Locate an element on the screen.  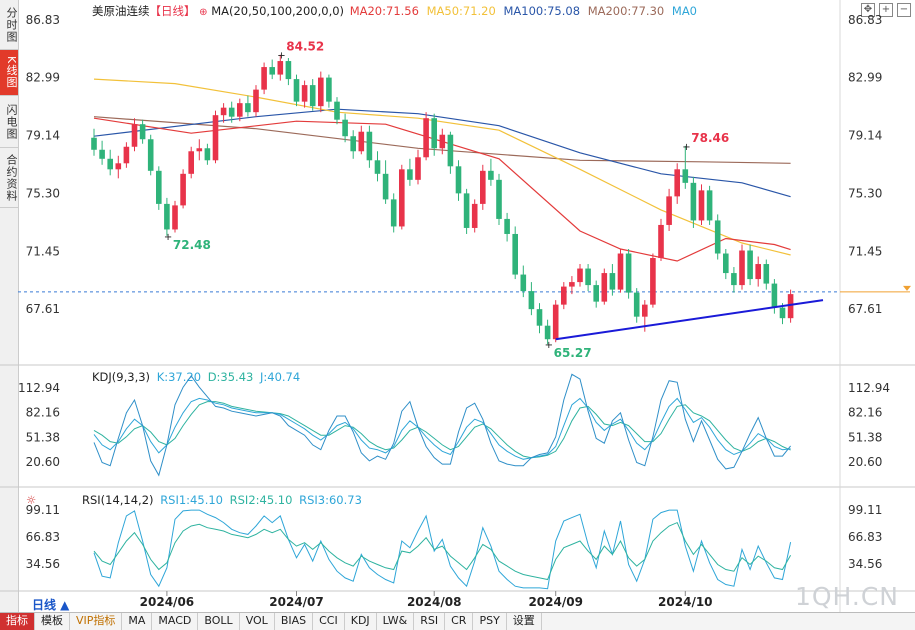
bottom-tab-cci: CCI is located at coordinates (329, 621).